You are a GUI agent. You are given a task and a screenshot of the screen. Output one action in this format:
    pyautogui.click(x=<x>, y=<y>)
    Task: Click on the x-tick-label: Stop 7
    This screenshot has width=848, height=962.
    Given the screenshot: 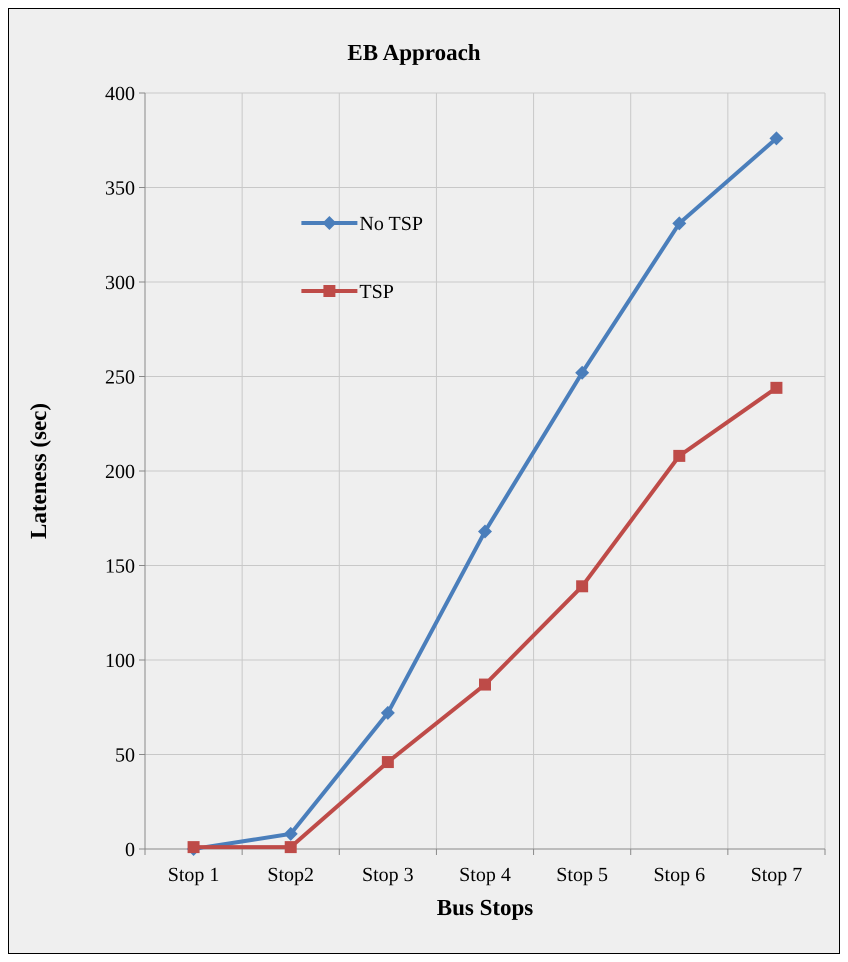 What is the action you would take?
    pyautogui.click(x=776, y=875)
    